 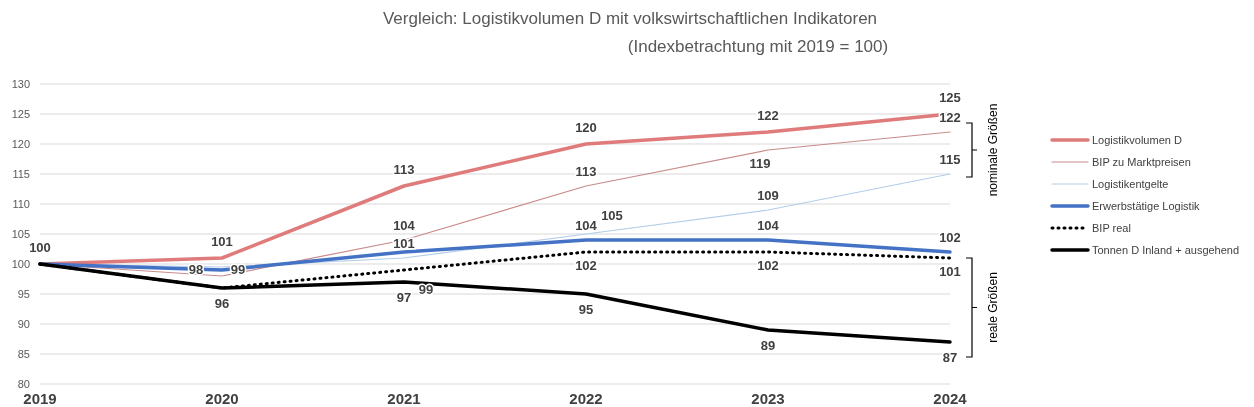 What do you see at coordinates (23, 294) in the screenshot?
I see `y-tick-label: 95` at bounding box center [23, 294].